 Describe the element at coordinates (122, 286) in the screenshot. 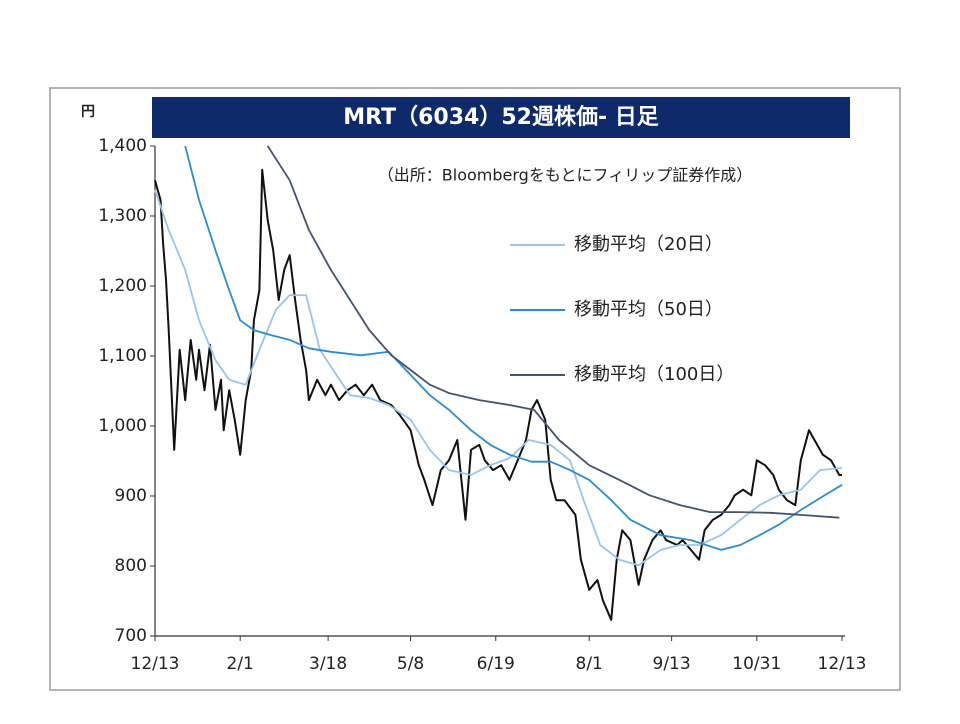

I see `y-tick-label: 1,200` at that location.